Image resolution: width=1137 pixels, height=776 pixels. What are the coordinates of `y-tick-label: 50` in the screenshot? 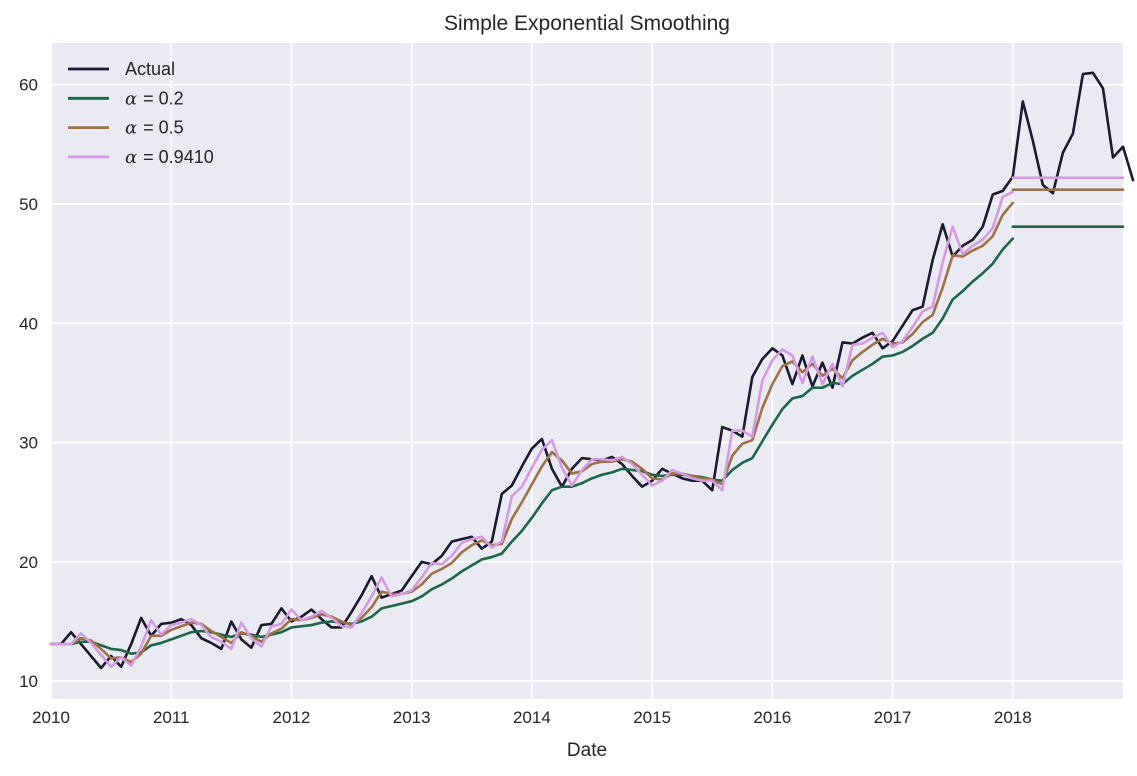 It's located at (28, 204).